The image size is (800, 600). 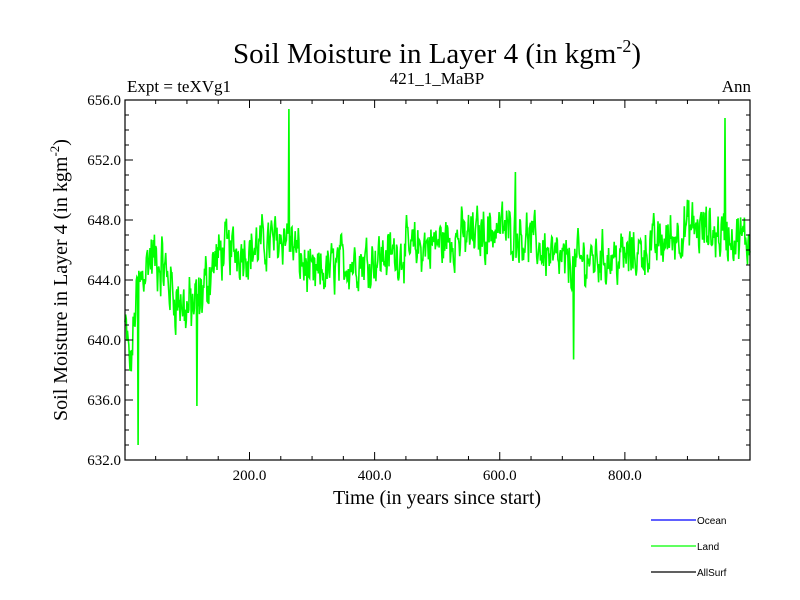 I want to click on legend-label-allsurf: AllSurf, so click(x=712, y=573).